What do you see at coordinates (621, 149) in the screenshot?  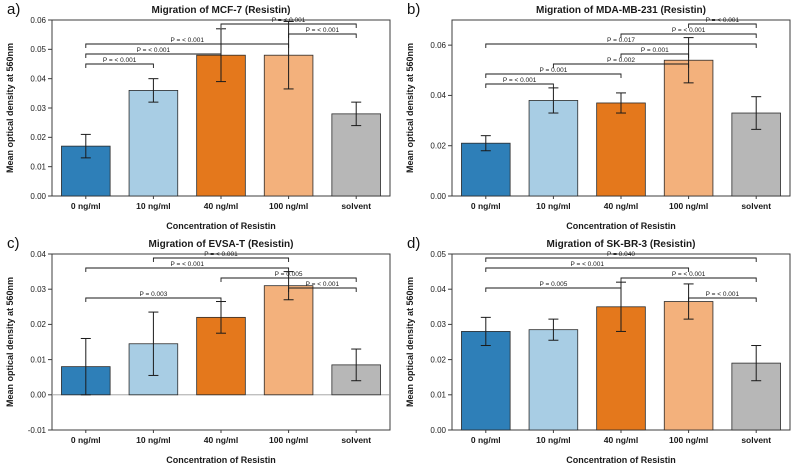 I see `bar-40-ng-ml` at bounding box center [621, 149].